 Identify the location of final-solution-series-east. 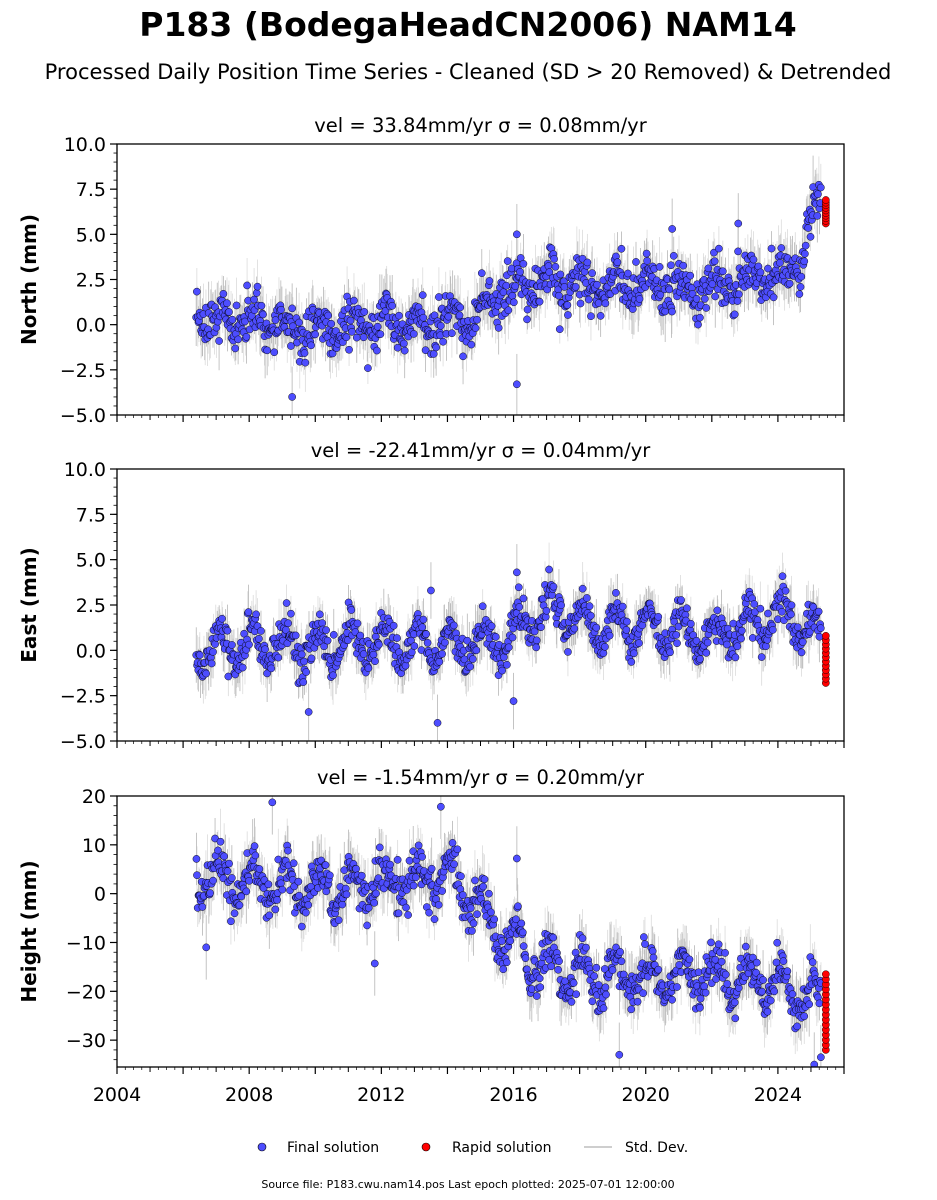
(508, 646).